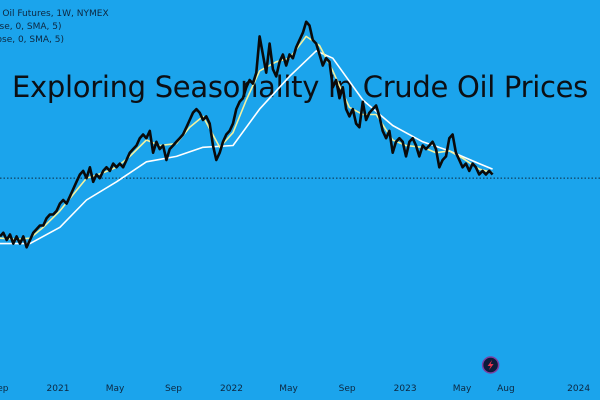 The image size is (600, 400). Describe the element at coordinates (231, 389) in the screenshot. I see `x-tick-label: 2022` at that location.